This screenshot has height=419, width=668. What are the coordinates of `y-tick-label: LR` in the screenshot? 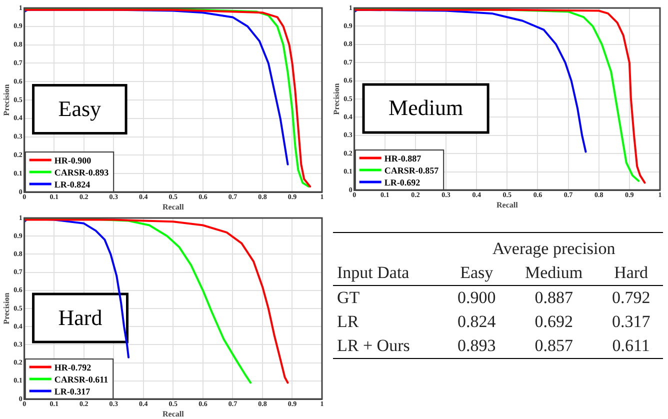 It's located at (348, 322).